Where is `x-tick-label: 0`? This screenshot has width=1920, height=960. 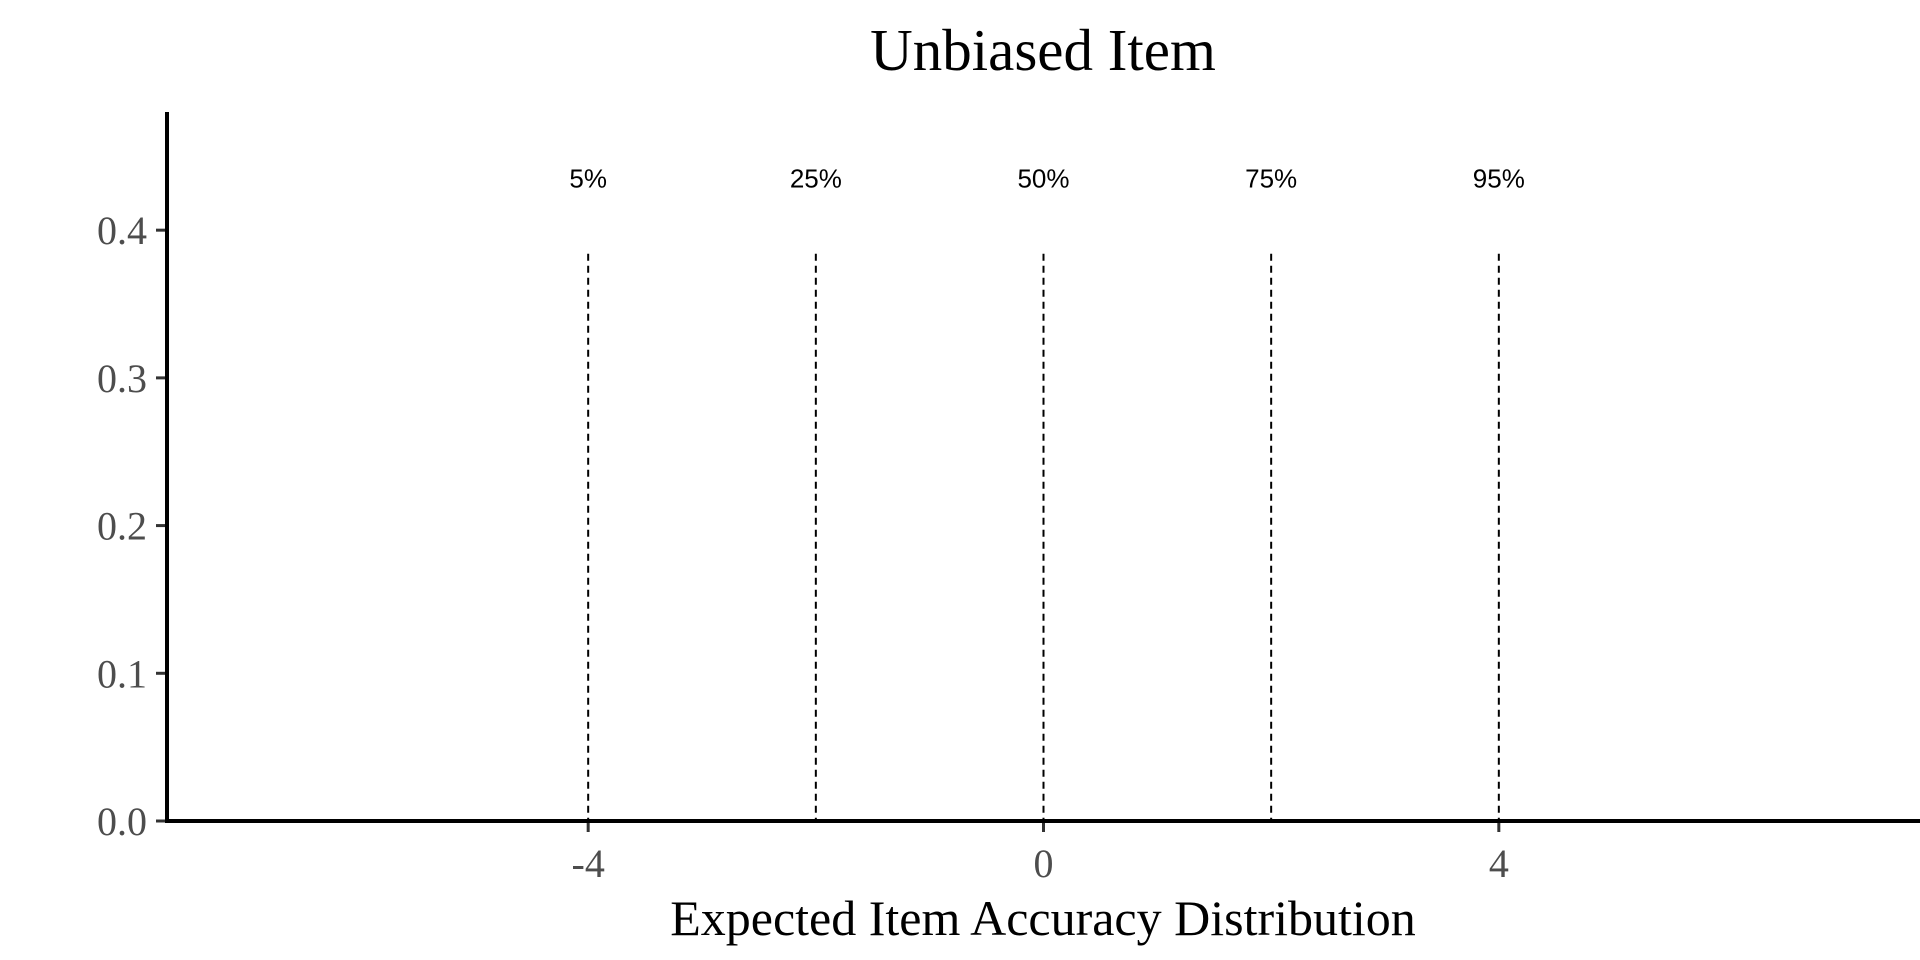 x-tick-label: 0 is located at coordinates (1044, 863).